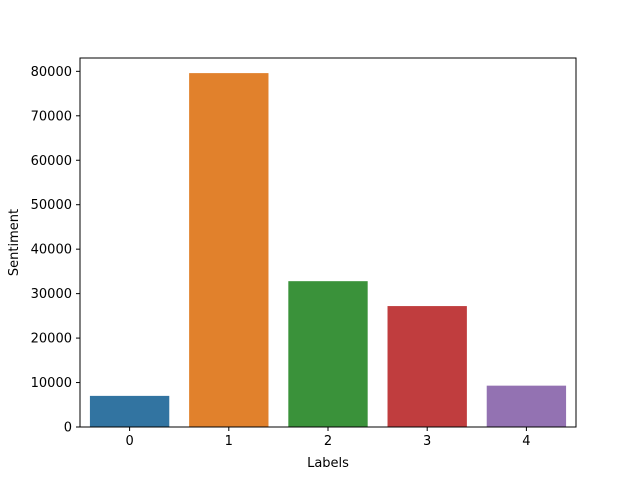 This screenshot has height=480, width=640. I want to click on y-tick-label: 10000, so click(51, 383).